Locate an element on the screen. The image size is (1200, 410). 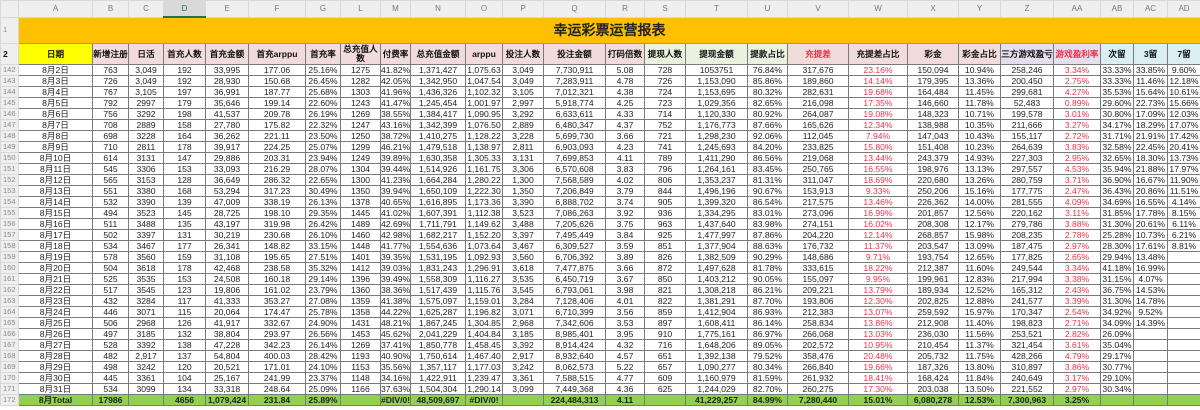
data-cell: 3.92 is located at coordinates (625, 213).